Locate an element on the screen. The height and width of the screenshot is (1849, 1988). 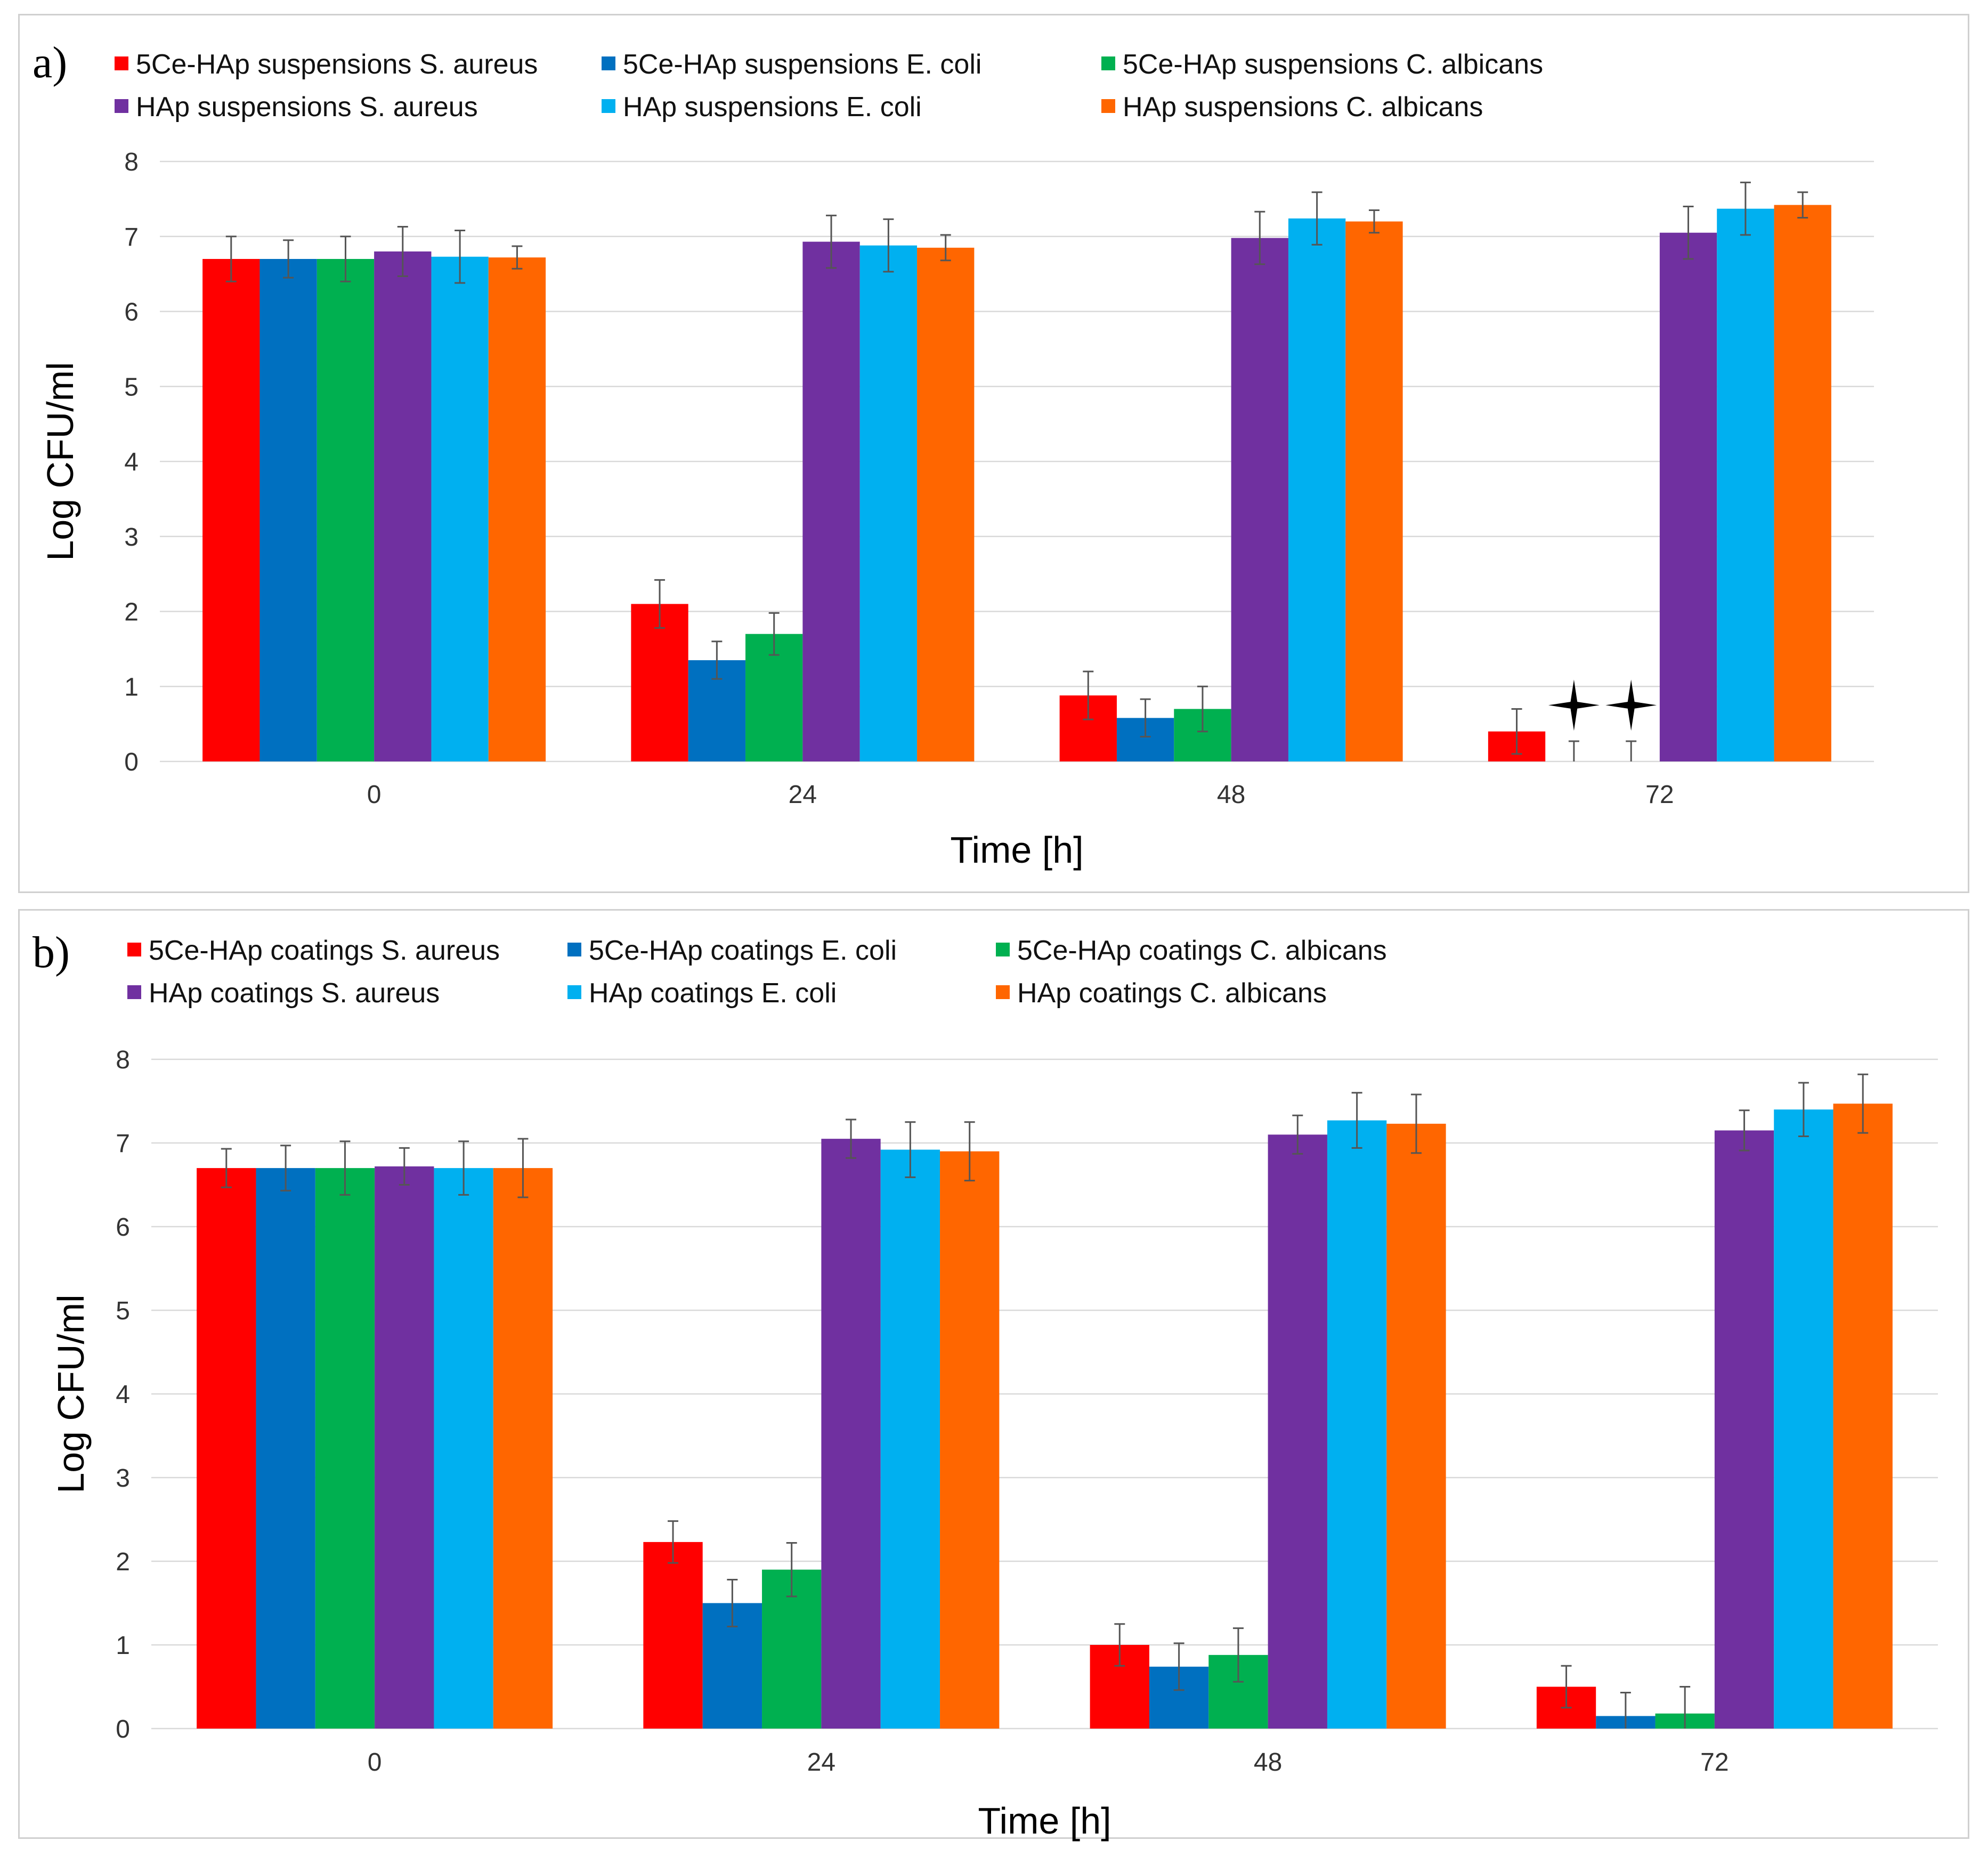
legend-label: 5Ce-HAp coatings C. albicans is located at coordinates (1202, 950).